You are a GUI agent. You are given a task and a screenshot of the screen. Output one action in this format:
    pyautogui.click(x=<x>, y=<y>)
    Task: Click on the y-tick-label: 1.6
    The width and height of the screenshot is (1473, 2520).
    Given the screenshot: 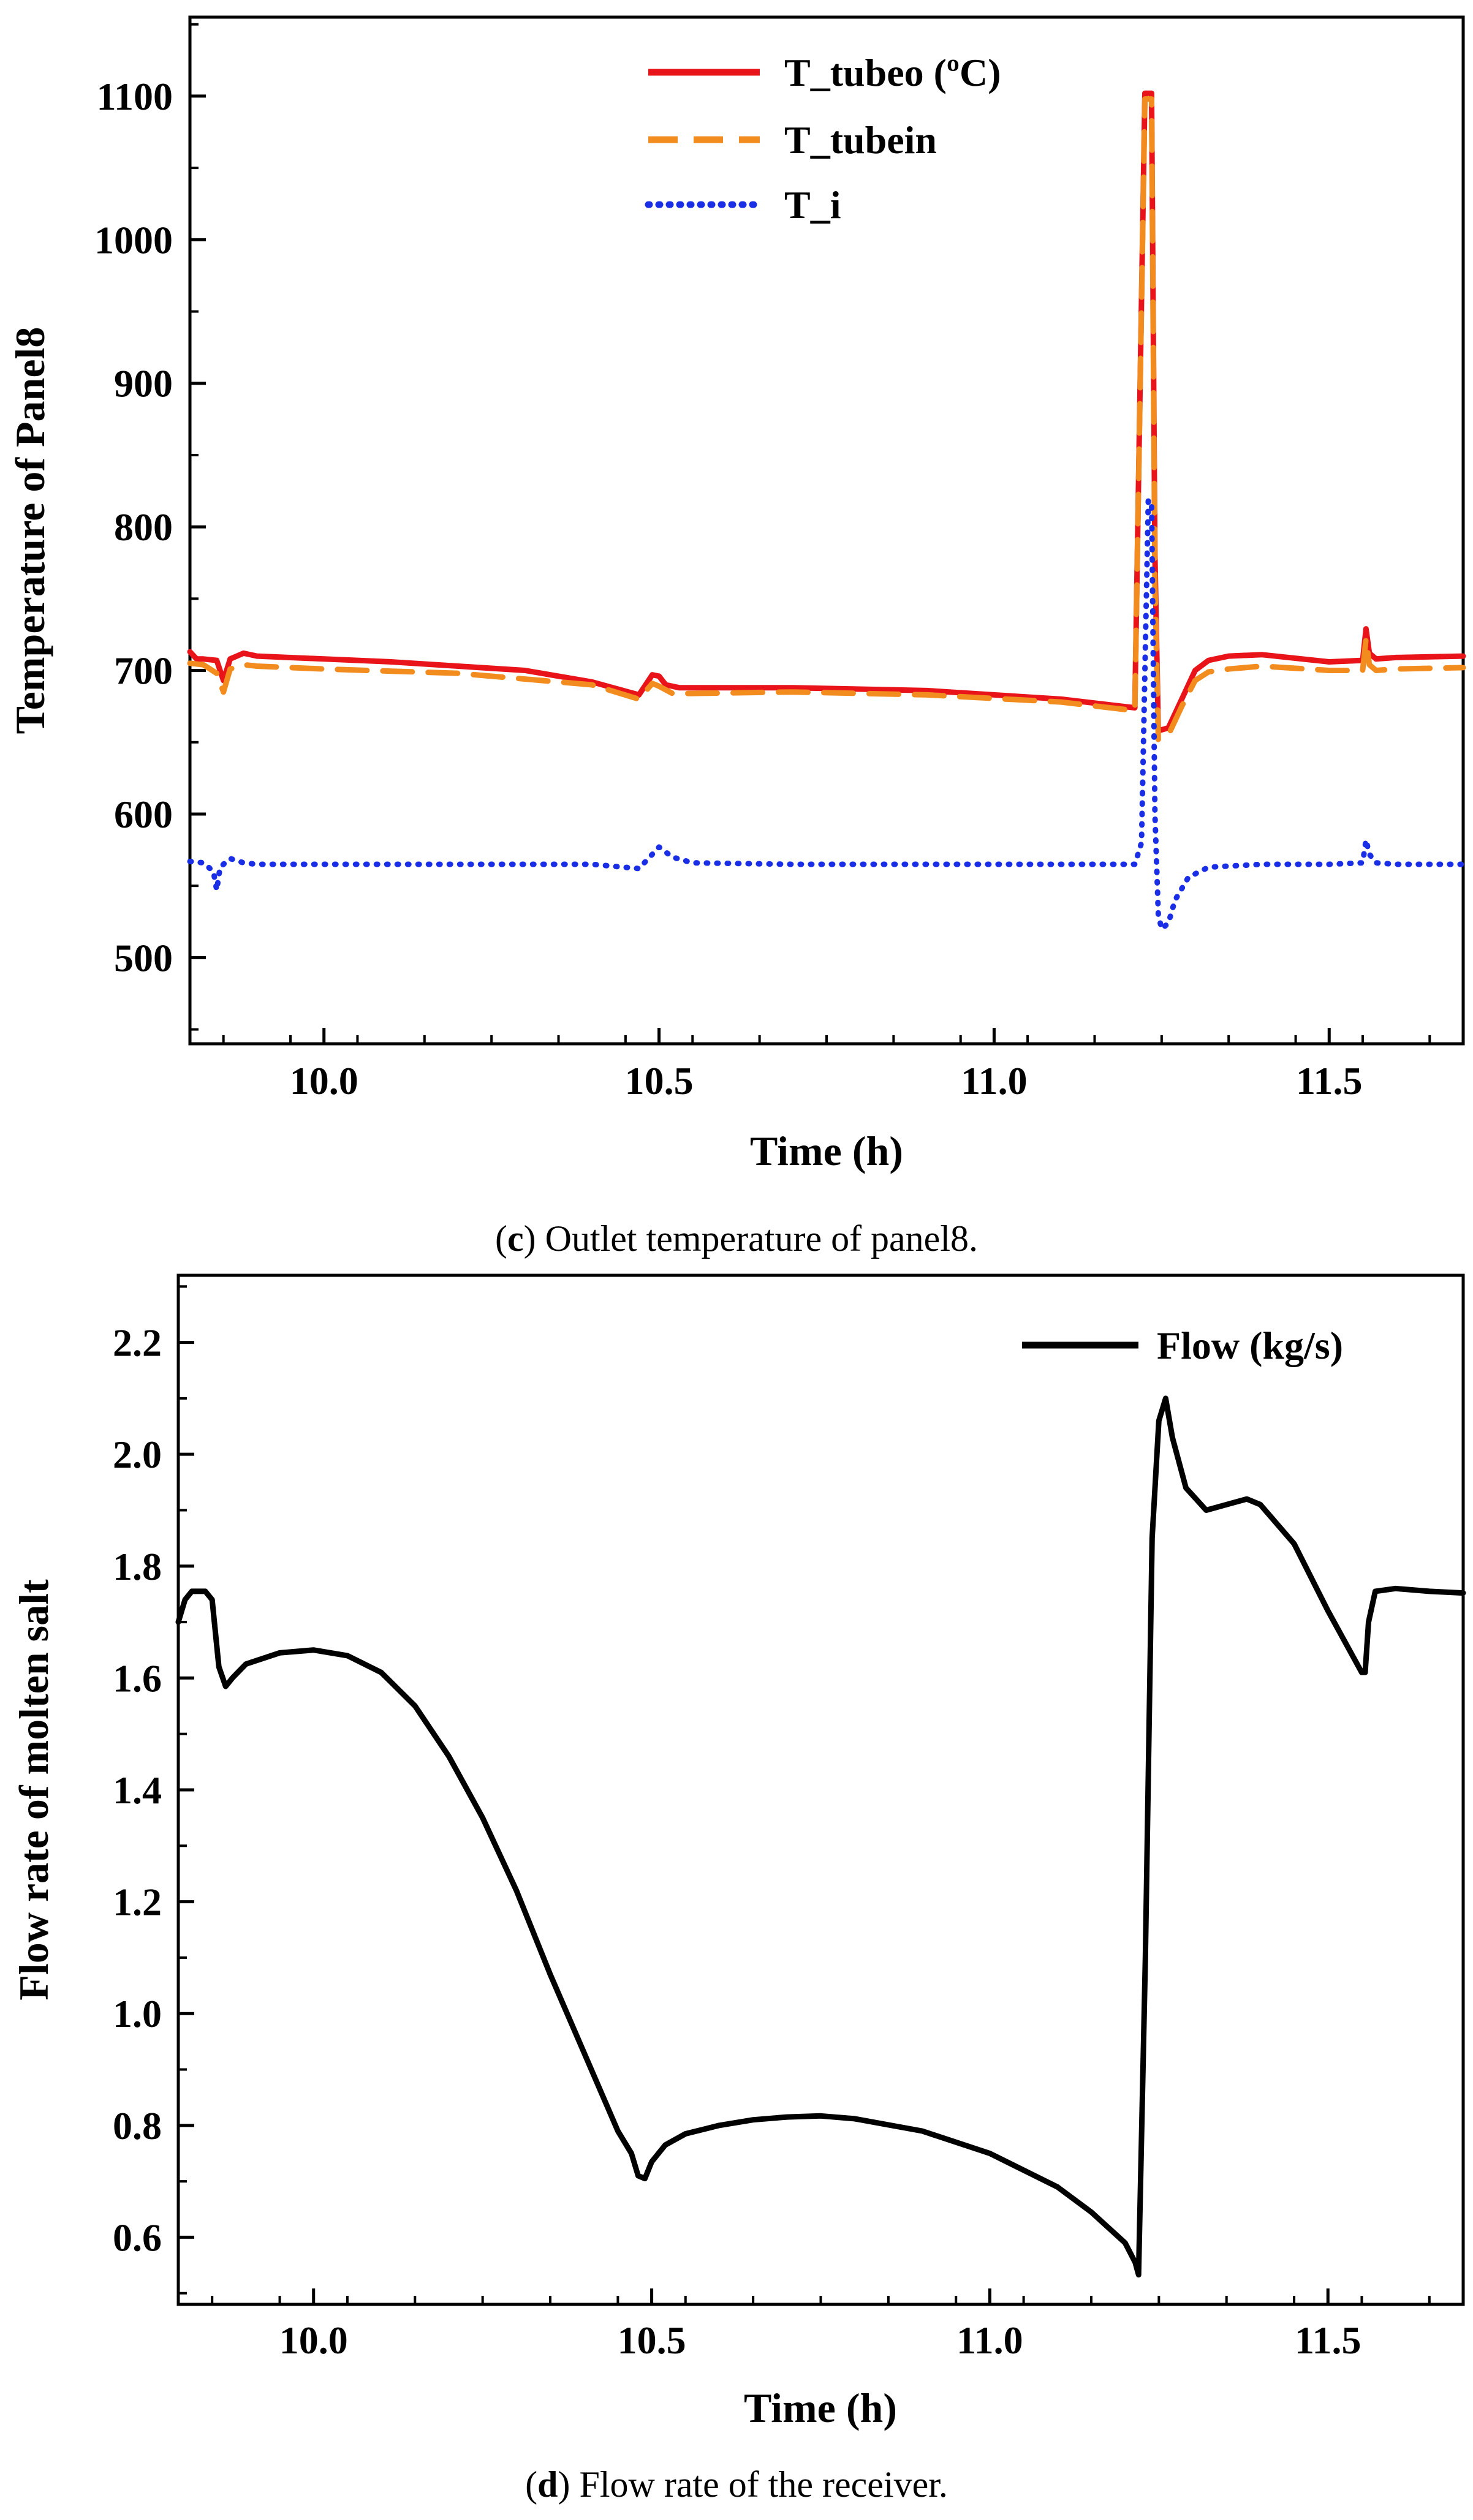 What is the action you would take?
    pyautogui.click(x=137, y=1678)
    